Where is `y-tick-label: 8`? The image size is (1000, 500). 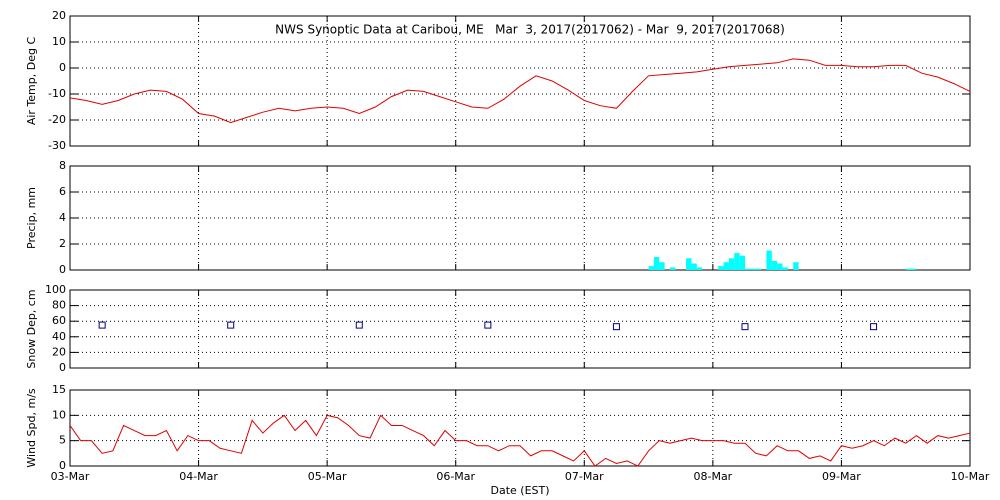
y-tick-label: 8 is located at coordinates (62, 165).